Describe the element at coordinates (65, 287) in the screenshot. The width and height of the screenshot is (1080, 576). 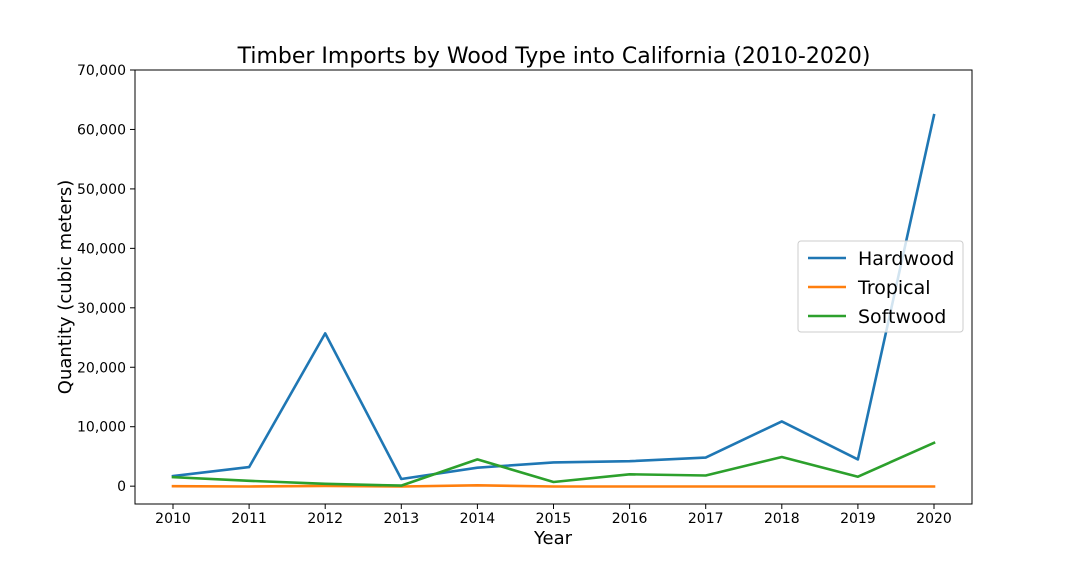
I see `y-axis-label: Quantity (cubic meters)` at that location.